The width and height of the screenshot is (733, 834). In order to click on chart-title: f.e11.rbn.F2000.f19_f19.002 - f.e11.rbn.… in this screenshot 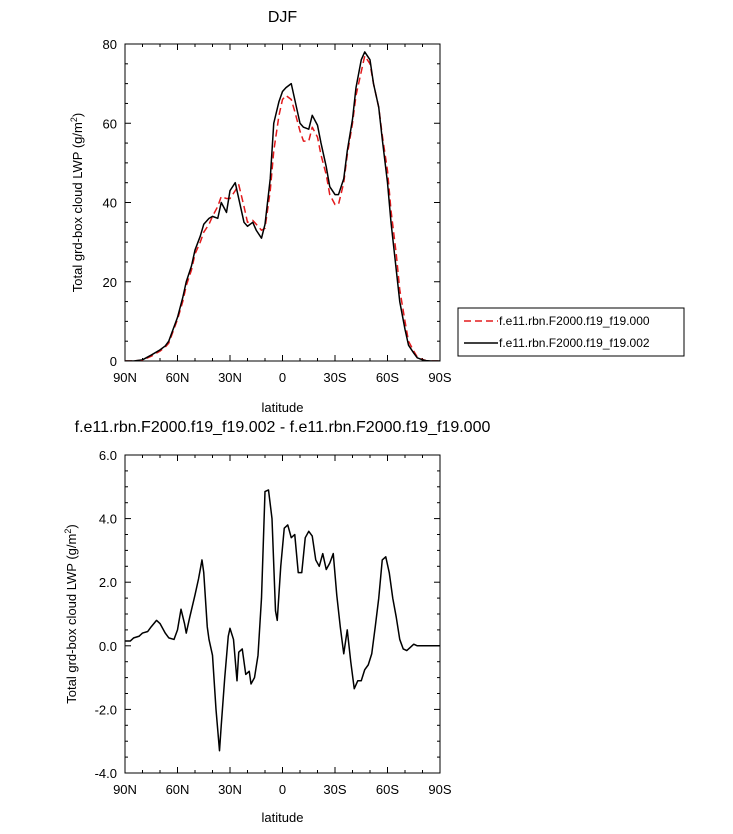, I will do `click(283, 427)`.